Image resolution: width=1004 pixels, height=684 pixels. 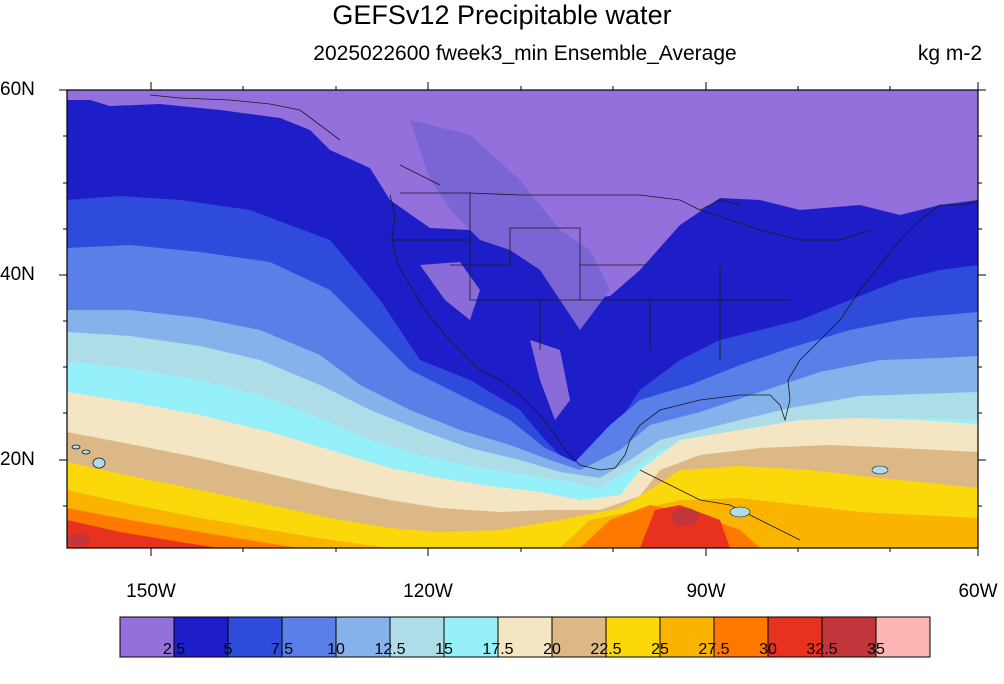 What do you see at coordinates (17, 459) in the screenshot?
I see `lat-label-20n: 20N` at bounding box center [17, 459].